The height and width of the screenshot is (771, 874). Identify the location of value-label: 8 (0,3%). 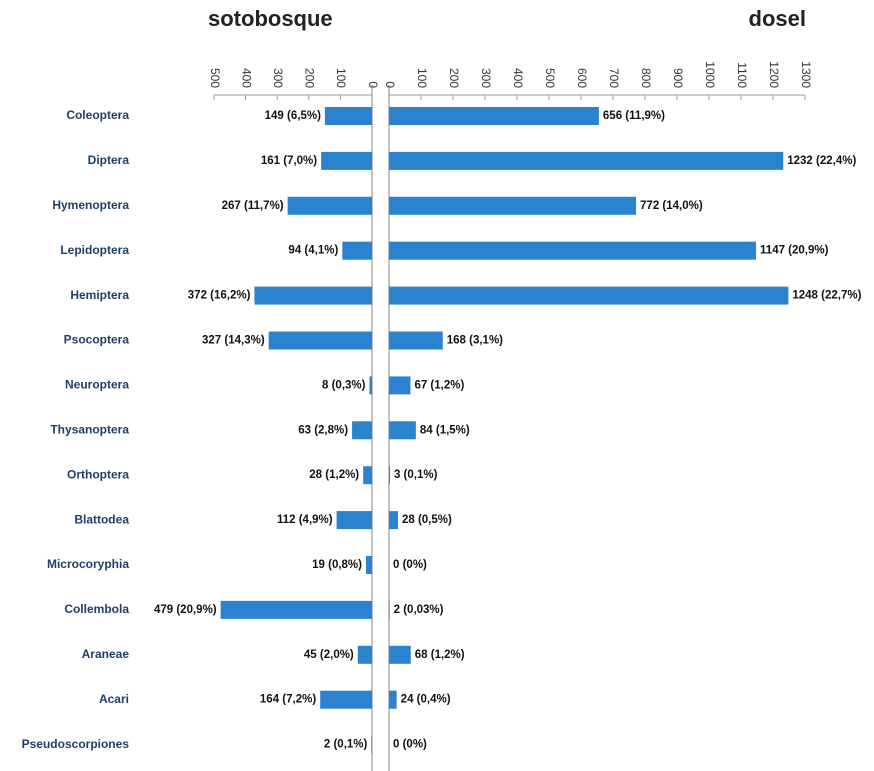
(344, 385).